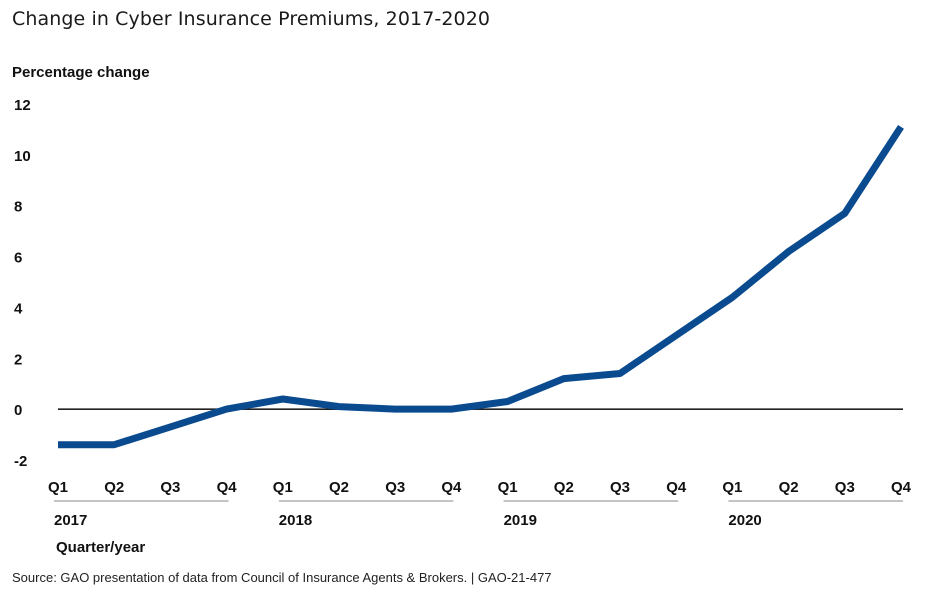  Describe the element at coordinates (18, 410) in the screenshot. I see `y-tick-label: 0` at that location.